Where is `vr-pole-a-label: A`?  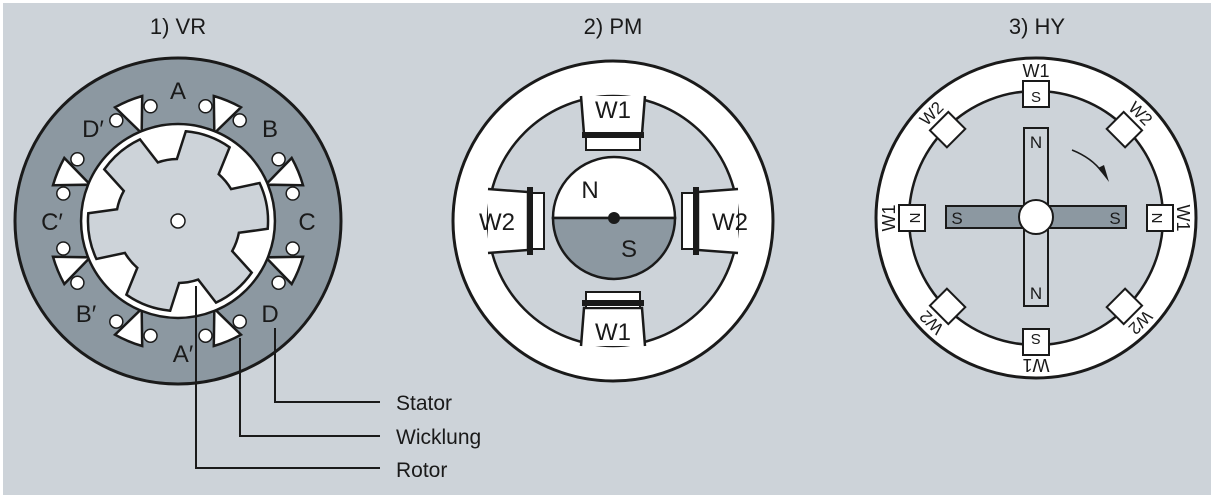
vr-pole-a-label: A is located at coordinates (178, 91).